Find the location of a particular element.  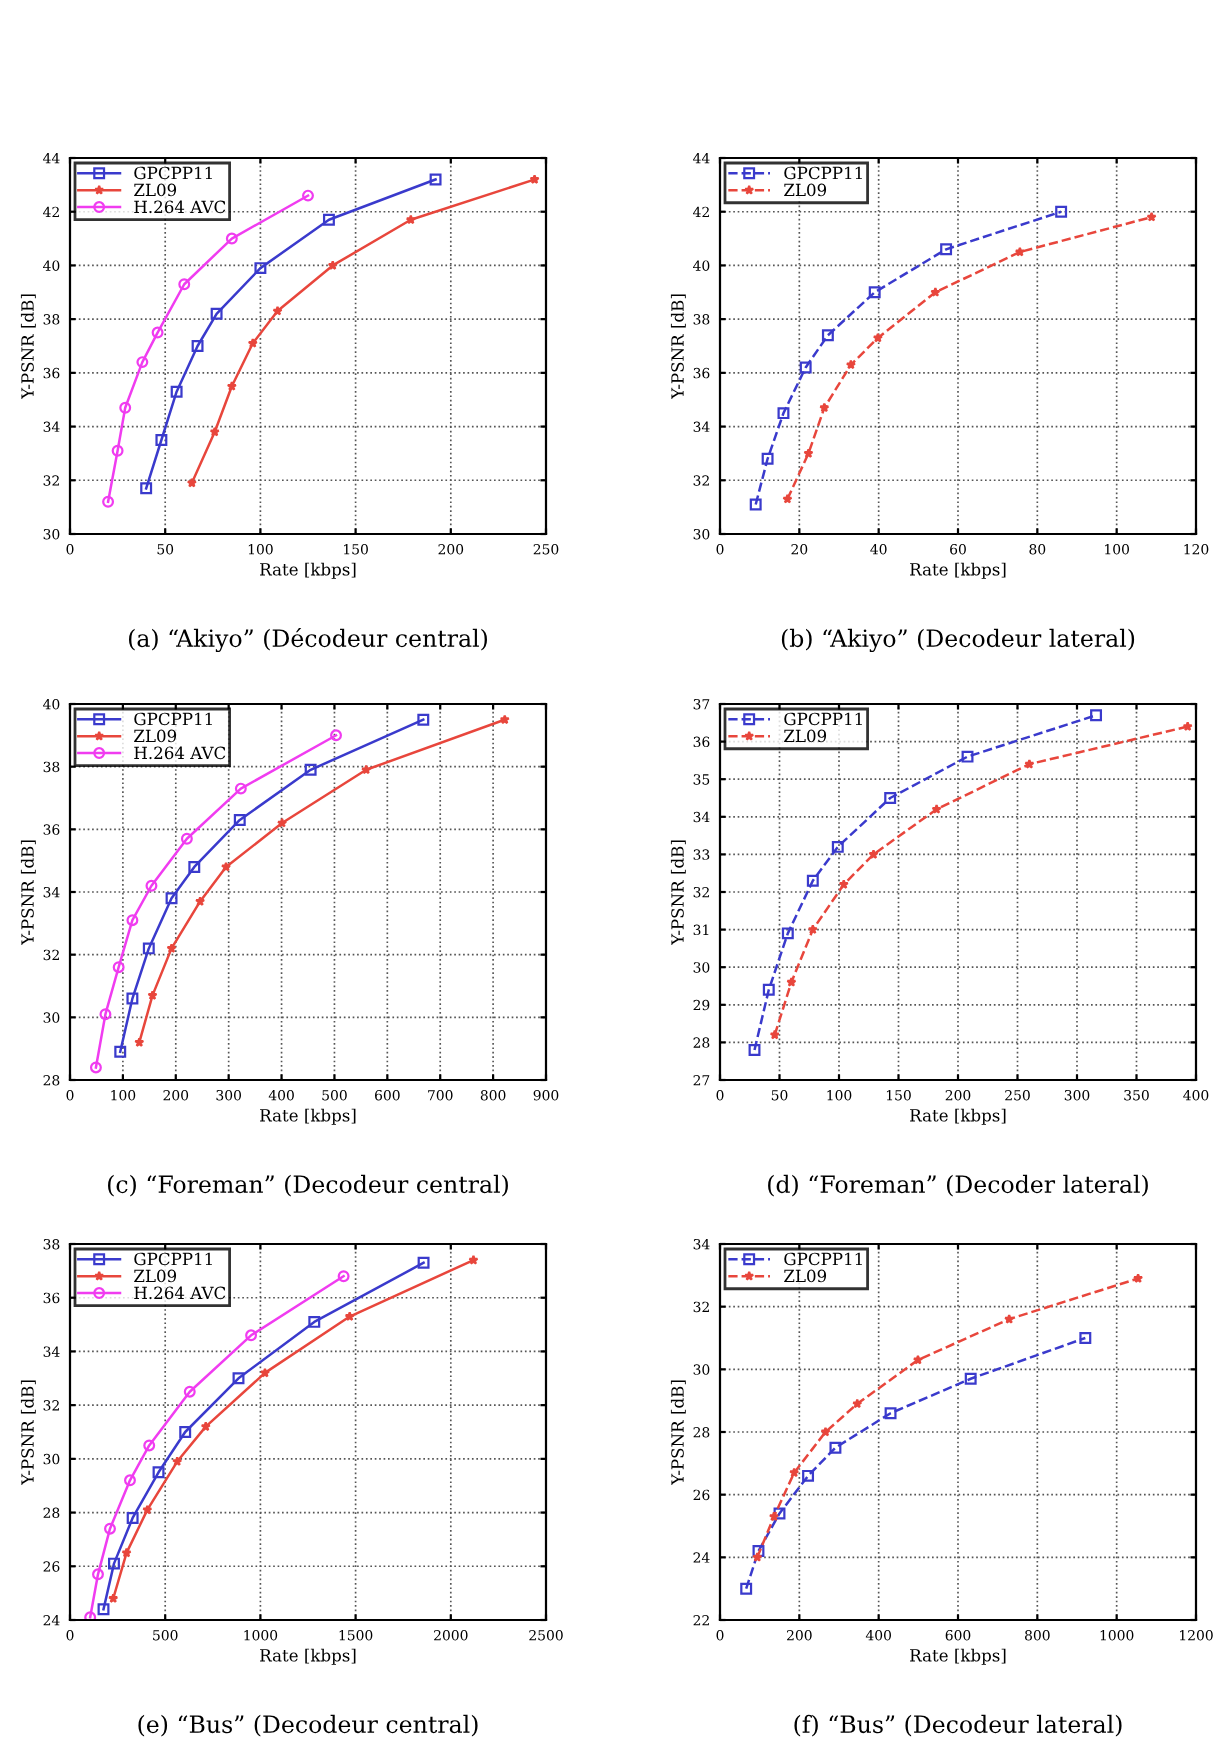

text: (a) “Akiyo” (Décodeur central) is located at coordinates (308, 640).